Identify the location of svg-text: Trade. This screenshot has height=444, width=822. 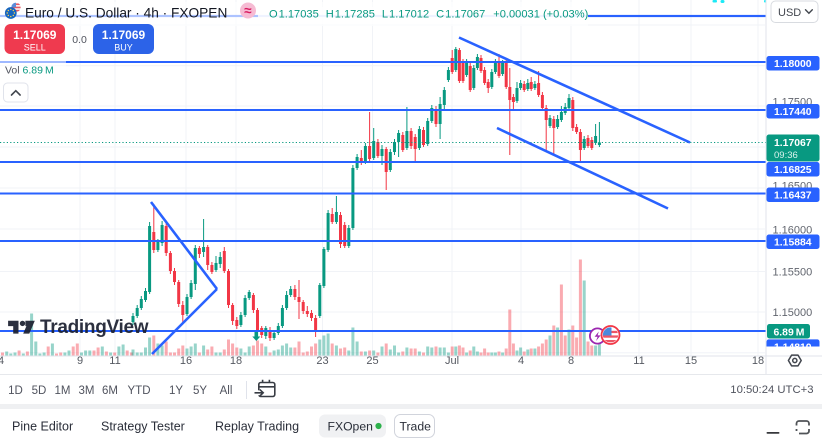
(416, 427).